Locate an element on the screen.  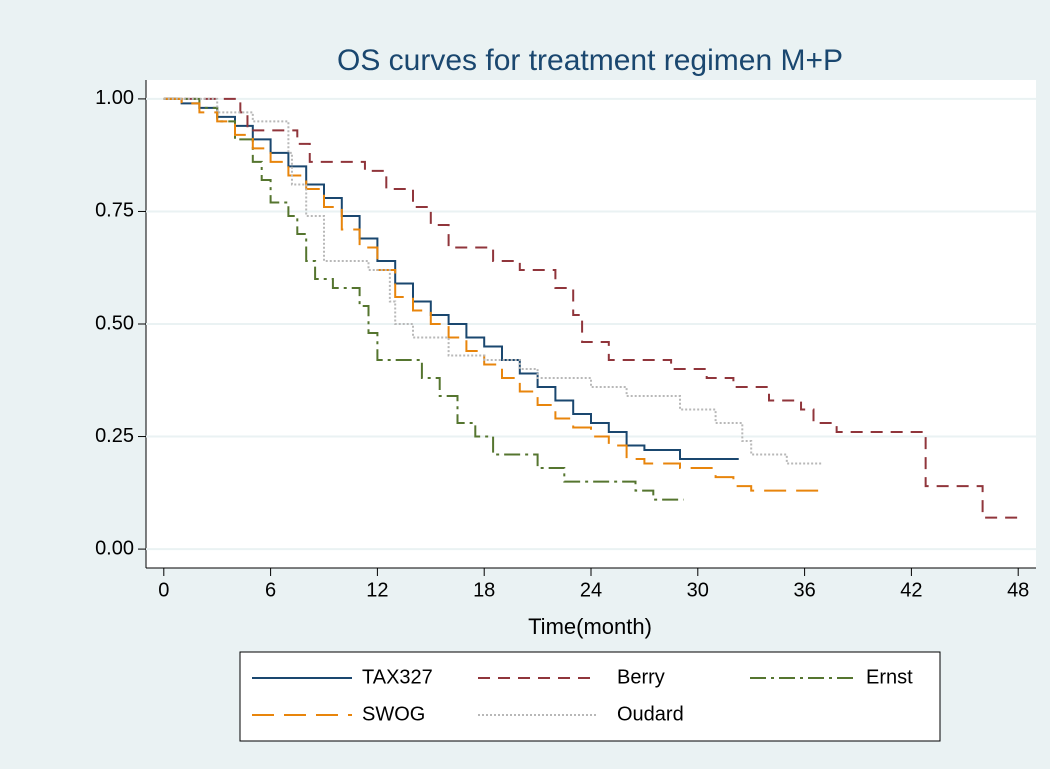
legend-label: Oudard is located at coordinates (650, 714).